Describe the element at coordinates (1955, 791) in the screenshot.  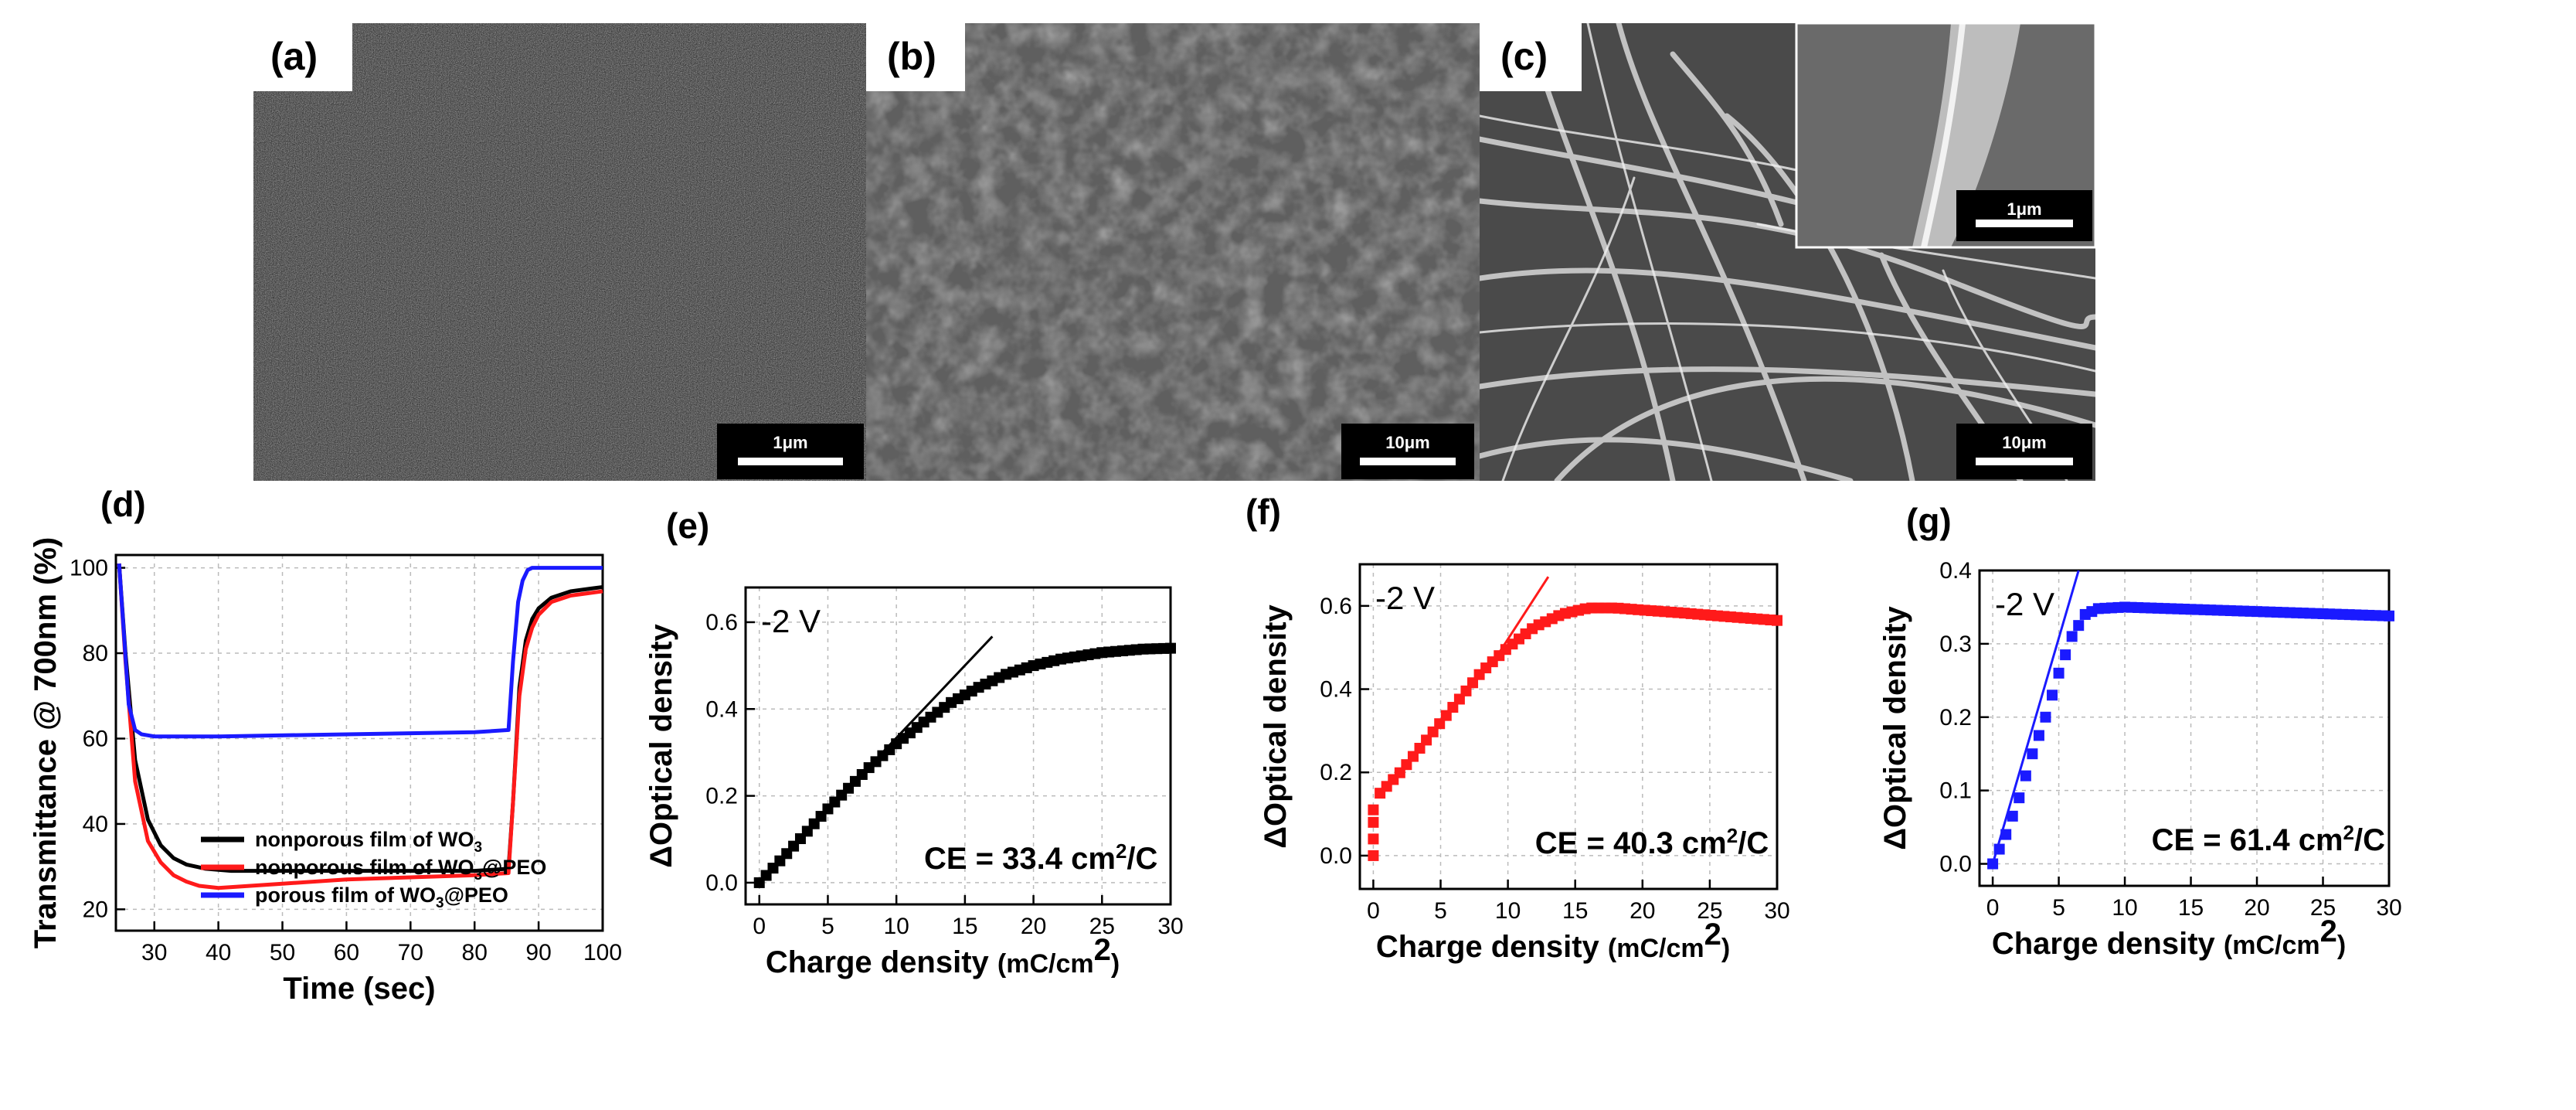
I see `y-tick-label: 0.1` at that location.